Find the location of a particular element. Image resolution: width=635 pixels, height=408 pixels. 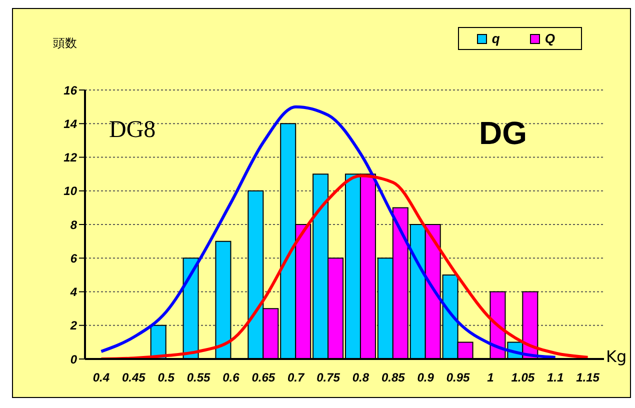

y-tick-label: 10 is located at coordinates (71, 191).